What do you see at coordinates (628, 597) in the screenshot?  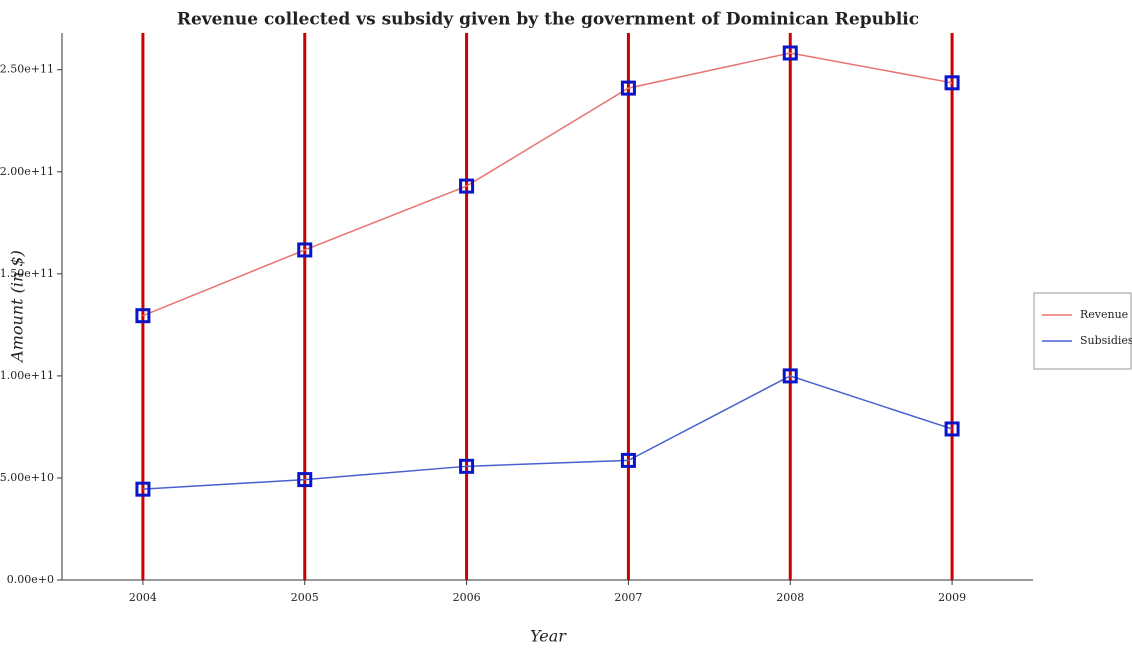 I see `x-tick-label: 2007` at bounding box center [628, 597].